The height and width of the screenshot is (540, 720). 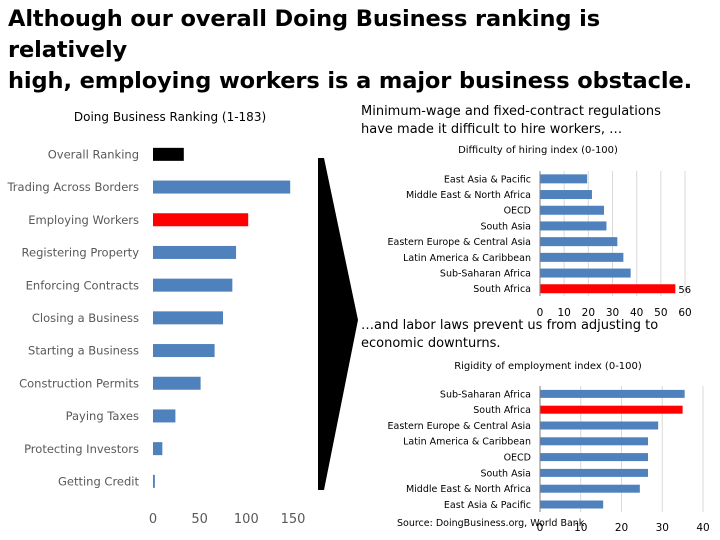 What do you see at coordinates (487, 179) in the screenshot?
I see `chart1-category-label: East Asia & Pacific` at bounding box center [487, 179].